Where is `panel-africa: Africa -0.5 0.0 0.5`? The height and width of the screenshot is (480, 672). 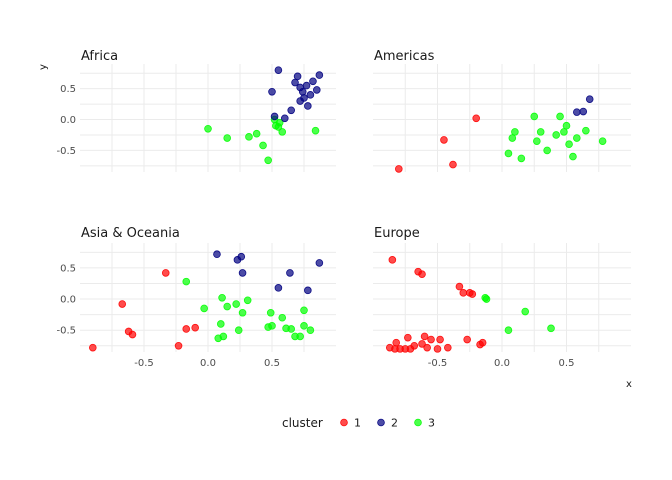
panel-africa: Africa -0.5 0.0 0.5 is located at coordinates (196, 110).